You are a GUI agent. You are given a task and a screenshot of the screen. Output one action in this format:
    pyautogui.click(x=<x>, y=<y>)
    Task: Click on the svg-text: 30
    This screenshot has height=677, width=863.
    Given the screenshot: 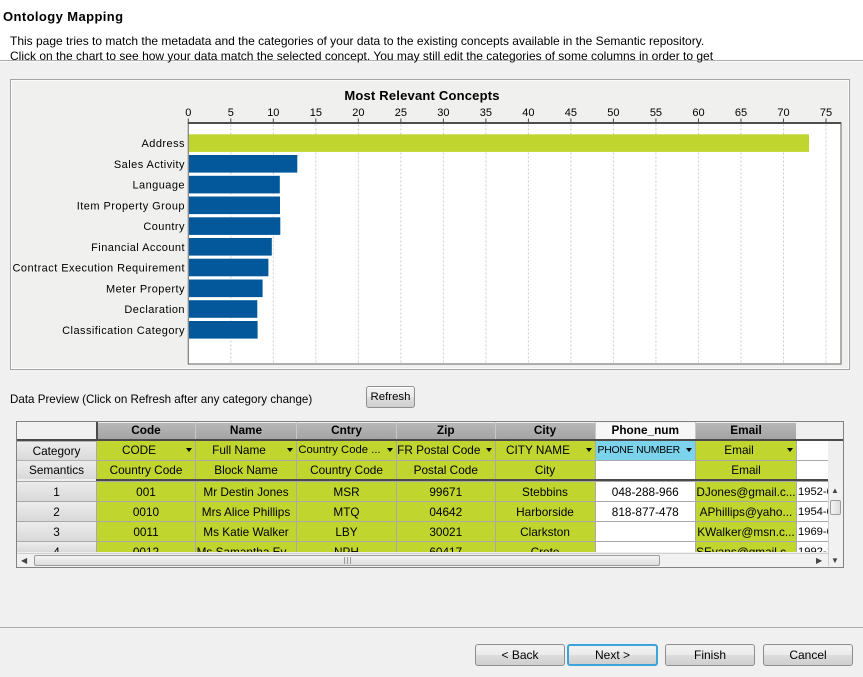 What is the action you would take?
    pyautogui.click(x=443, y=113)
    